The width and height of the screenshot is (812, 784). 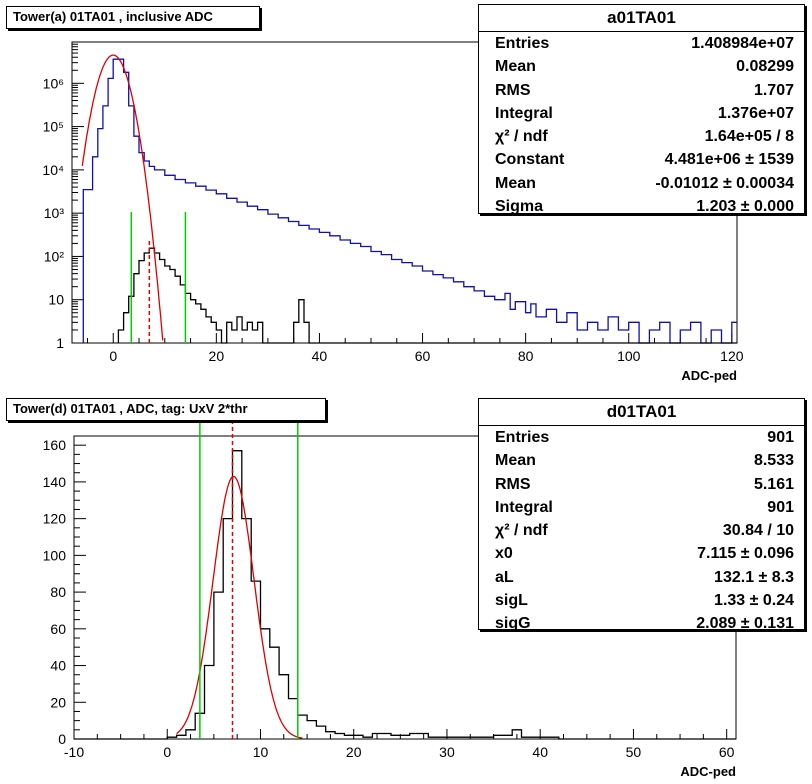 I want to click on stats-d-row-value: 30.84 / 10, so click(x=758, y=531).